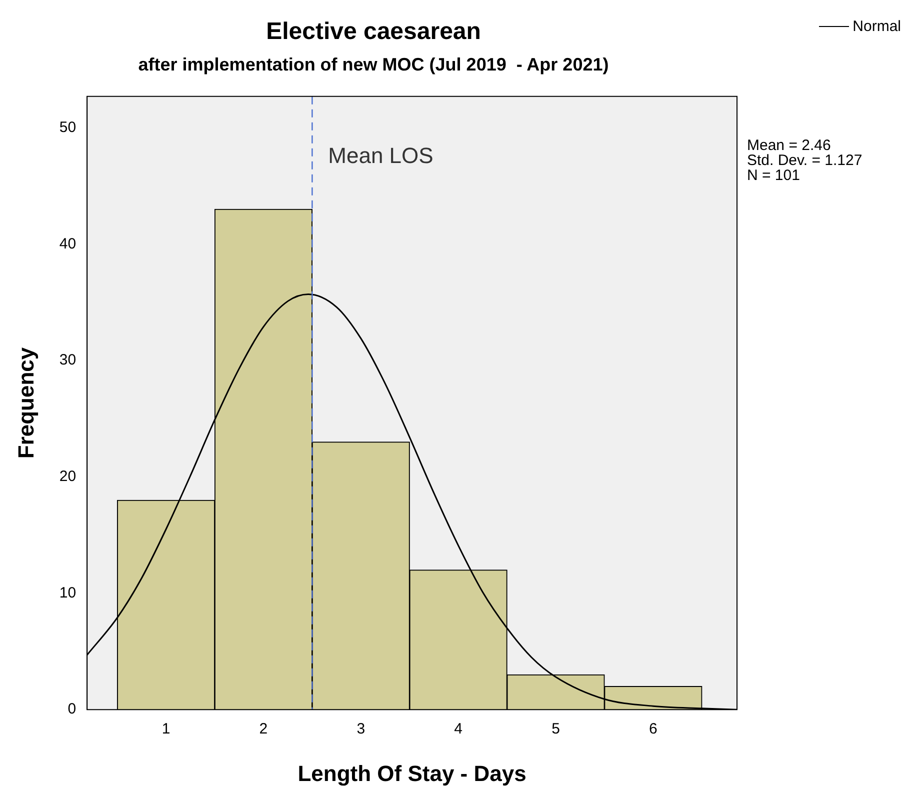 This screenshot has height=802, width=909. What do you see at coordinates (263, 729) in the screenshot?
I see `x-tick-label: 2` at bounding box center [263, 729].